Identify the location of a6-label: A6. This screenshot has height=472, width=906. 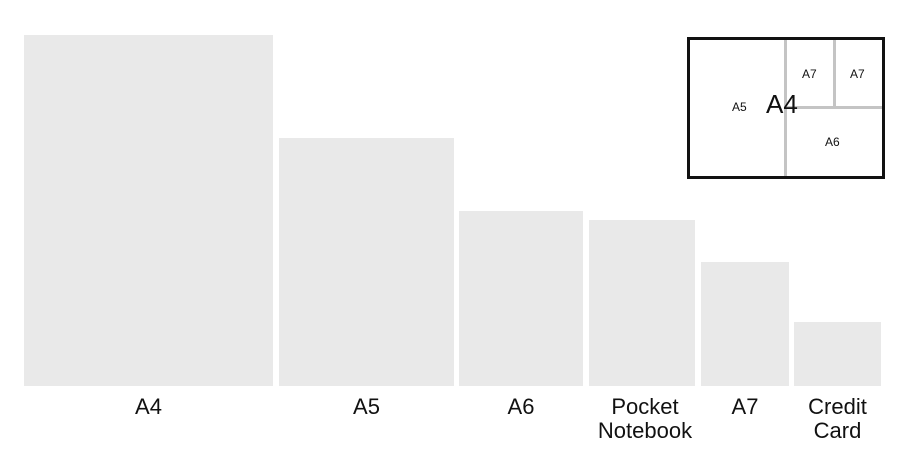
(521, 406).